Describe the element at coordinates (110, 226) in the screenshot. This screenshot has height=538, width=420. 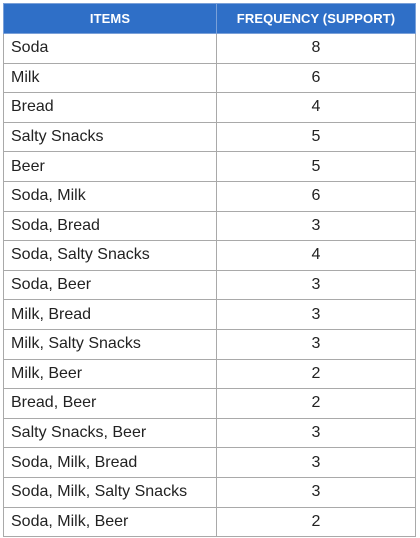
I see `itemset-cell: Soda, Bread` at that location.